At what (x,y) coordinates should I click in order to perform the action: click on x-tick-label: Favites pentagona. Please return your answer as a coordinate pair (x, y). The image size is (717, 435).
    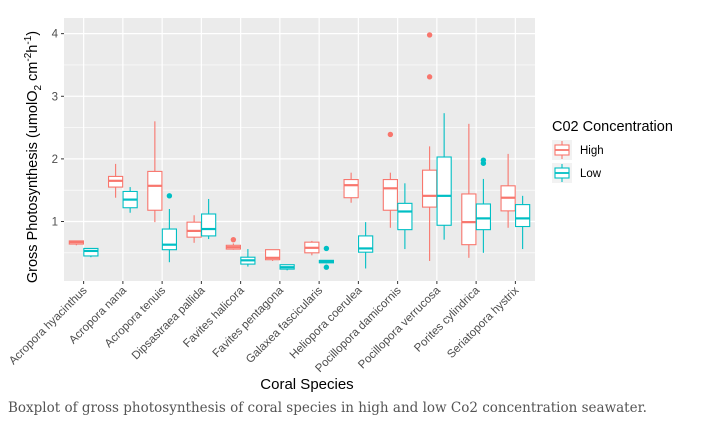
    Looking at the image, I should click on (249, 322).